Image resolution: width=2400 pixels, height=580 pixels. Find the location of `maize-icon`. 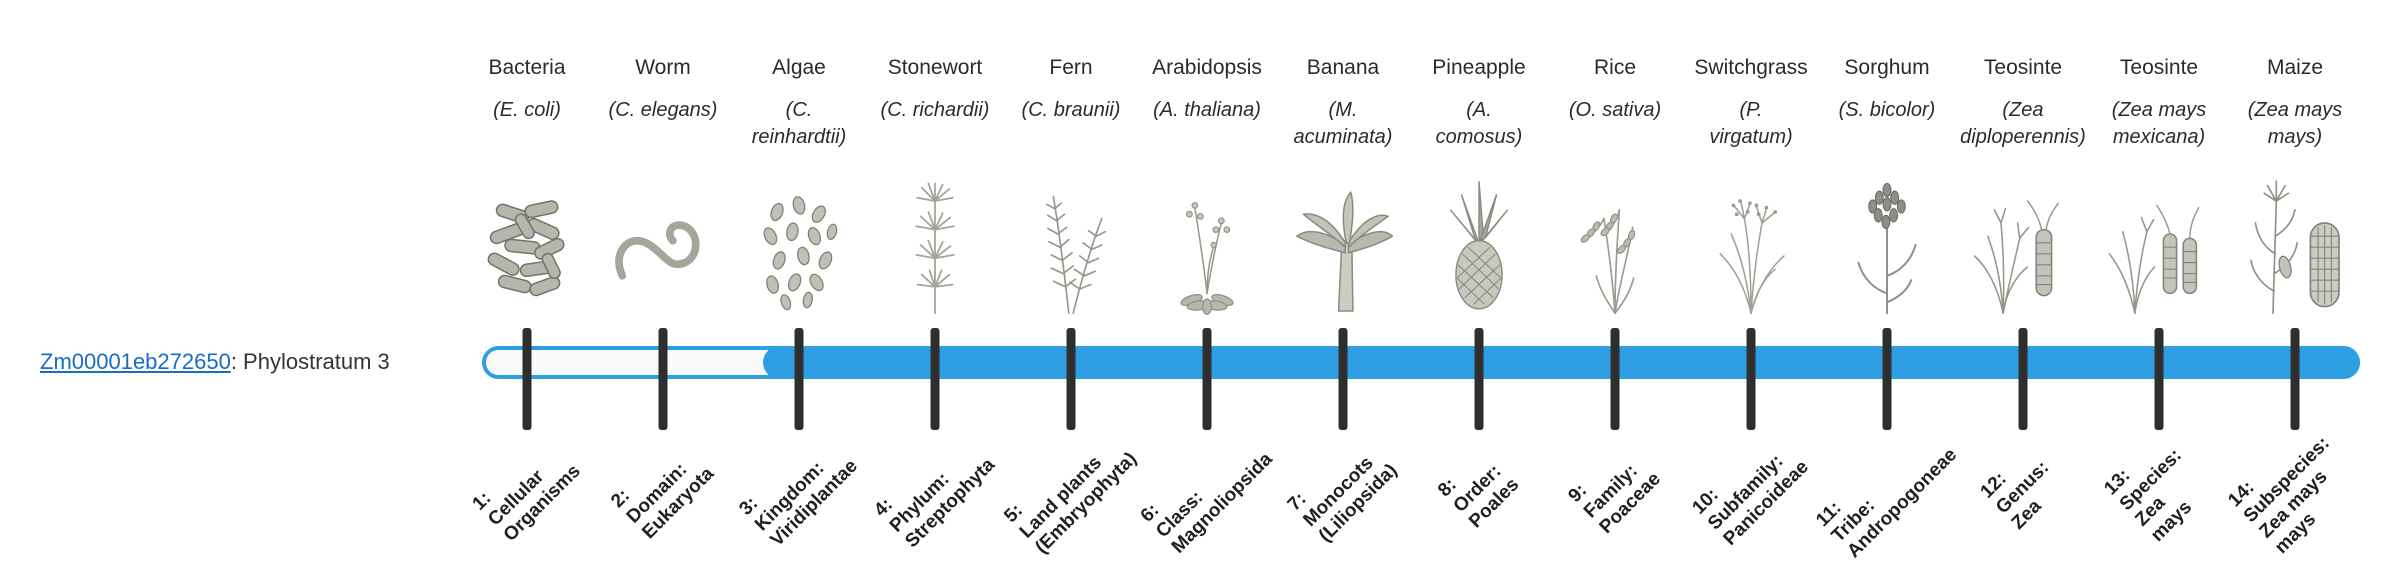

maize-icon is located at coordinates (2295, 245).